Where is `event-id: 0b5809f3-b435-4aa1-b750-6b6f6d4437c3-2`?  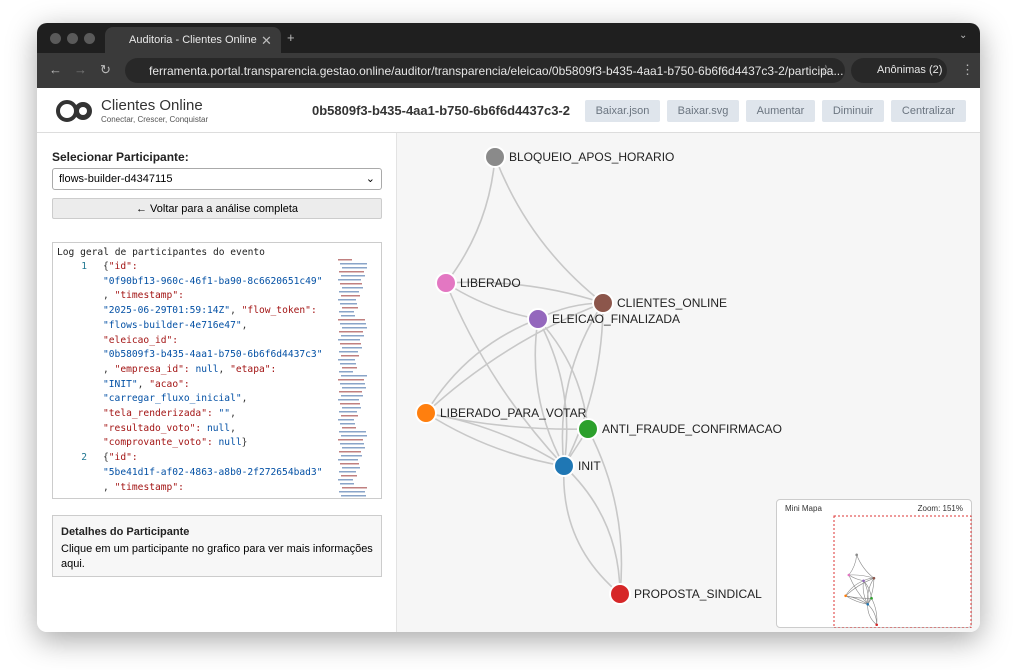
event-id: 0b5809f3-b435-4aa1-b750-6b6f6d4437c3-2 is located at coordinates (441, 110).